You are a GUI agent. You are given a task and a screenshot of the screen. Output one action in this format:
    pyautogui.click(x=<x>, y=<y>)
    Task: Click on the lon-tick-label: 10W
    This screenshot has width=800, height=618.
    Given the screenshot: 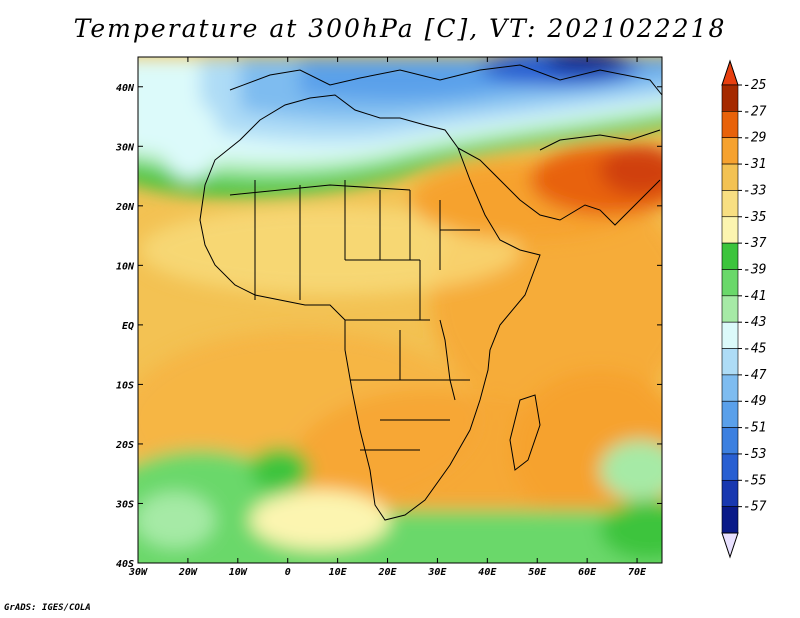 What is the action you would take?
    pyautogui.click(x=238, y=572)
    